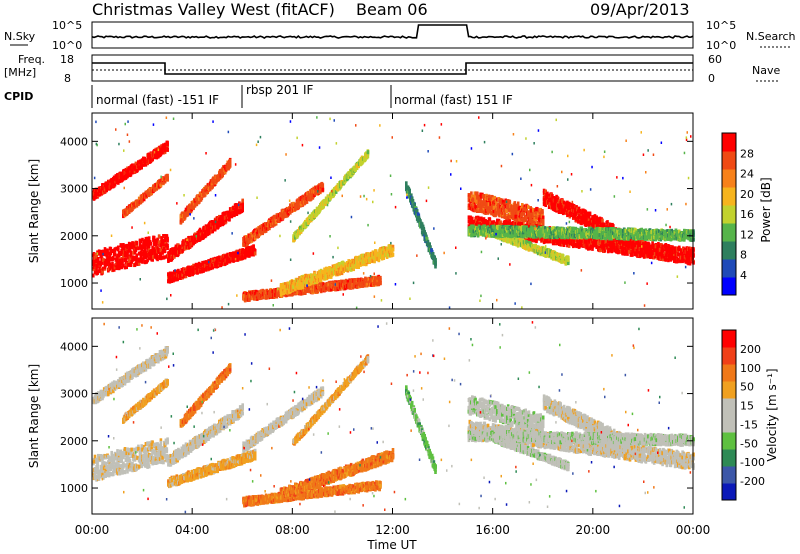 The width and height of the screenshot is (800, 554). Describe the element at coordinates (715, 59) in the screenshot. I see `nave-tick-top: 60` at that location.